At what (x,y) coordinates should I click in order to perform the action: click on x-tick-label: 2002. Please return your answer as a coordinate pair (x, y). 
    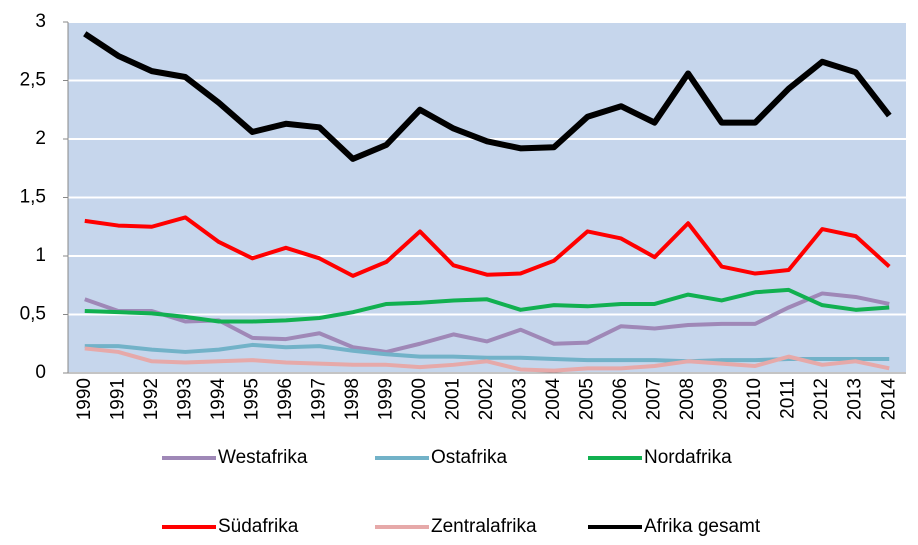
    Looking at the image, I should click on (486, 399).